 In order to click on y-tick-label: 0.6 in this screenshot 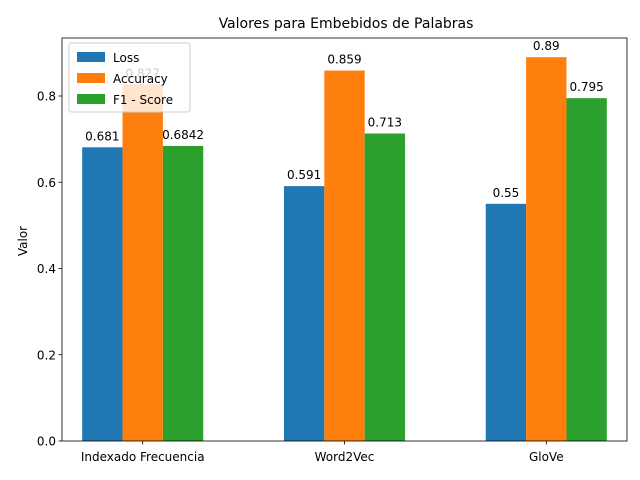, I will do `click(46, 183)`.